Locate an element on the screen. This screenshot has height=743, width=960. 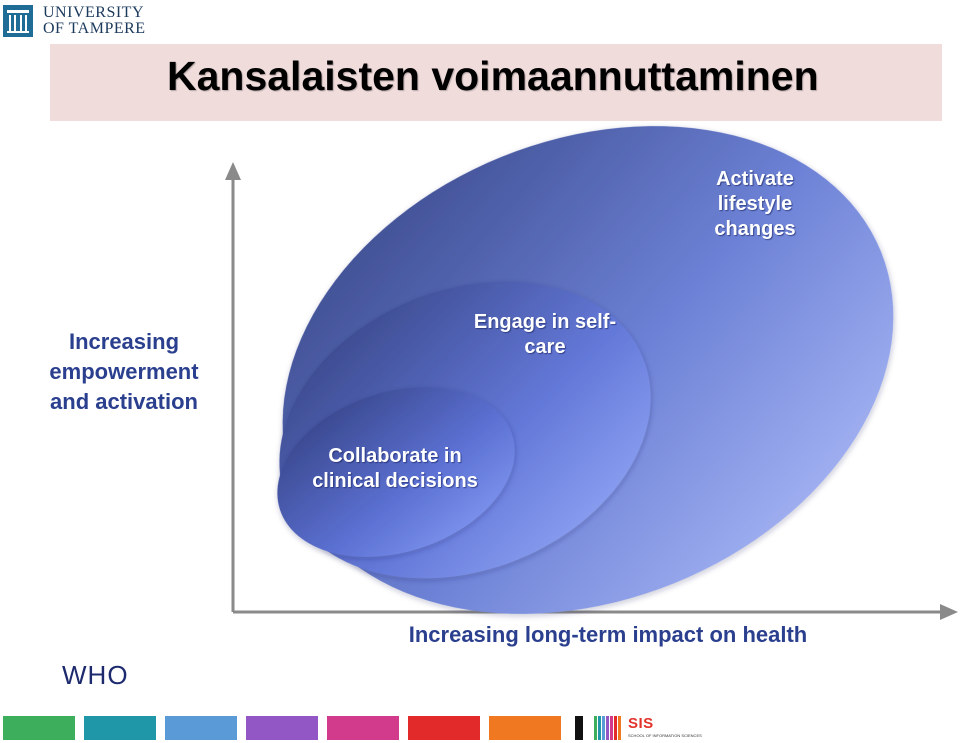
ellipse-middle-label: Engage in self-care is located at coordinates (545, 334).